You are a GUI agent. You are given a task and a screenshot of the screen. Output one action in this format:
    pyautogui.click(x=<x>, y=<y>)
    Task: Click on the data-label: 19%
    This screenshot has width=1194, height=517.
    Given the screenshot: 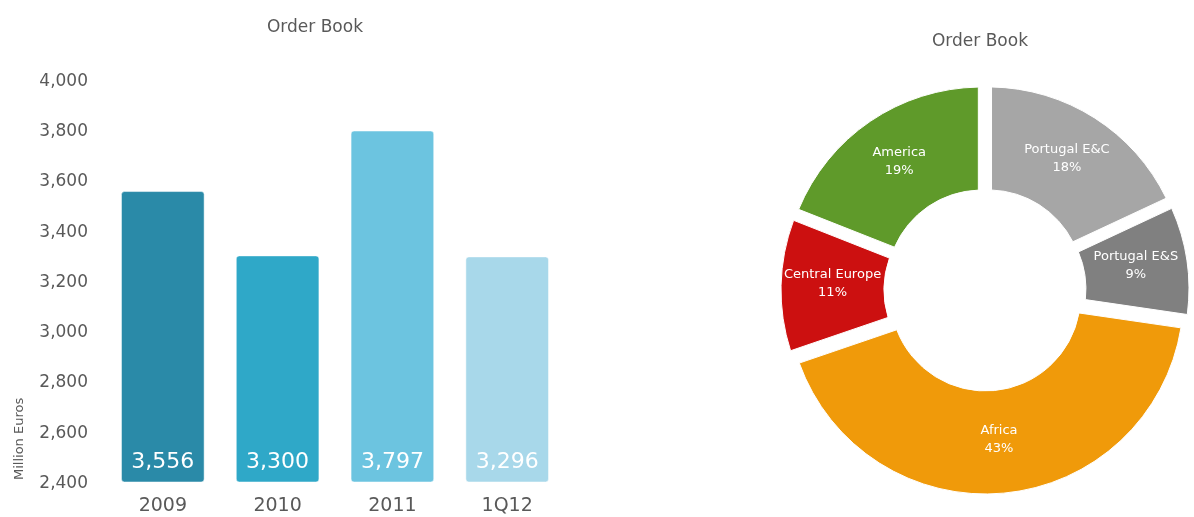 What is the action you would take?
    pyautogui.click(x=899, y=169)
    